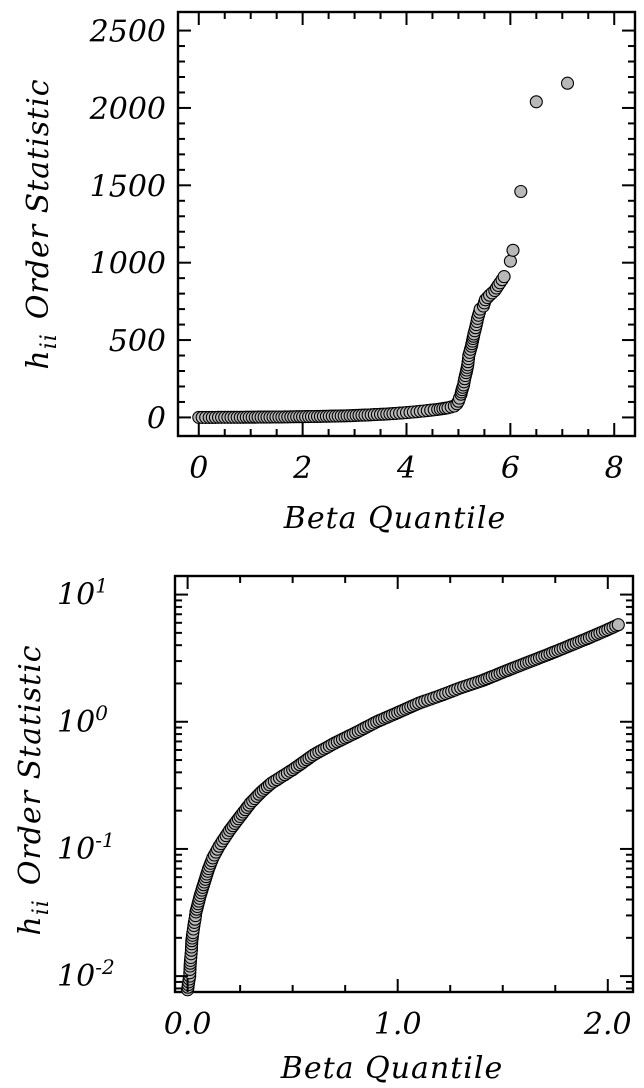 This screenshot has width=644, height=1088. What do you see at coordinates (406, 468) in the screenshot?
I see `top-x-tick-label: 4` at bounding box center [406, 468].